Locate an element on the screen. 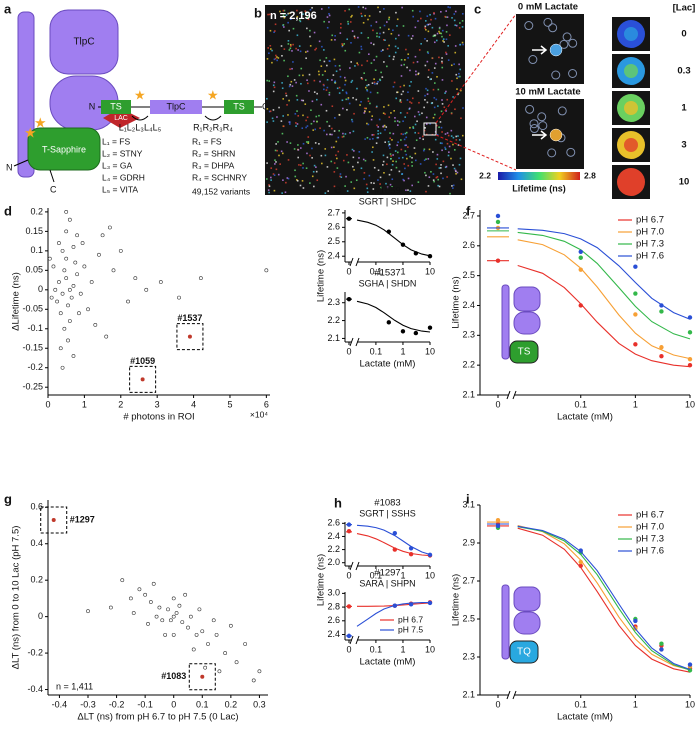 Image resolution: width=696 pixels, height=740 pixels. x-tick-label: 0.3 is located at coordinates (259, 704).